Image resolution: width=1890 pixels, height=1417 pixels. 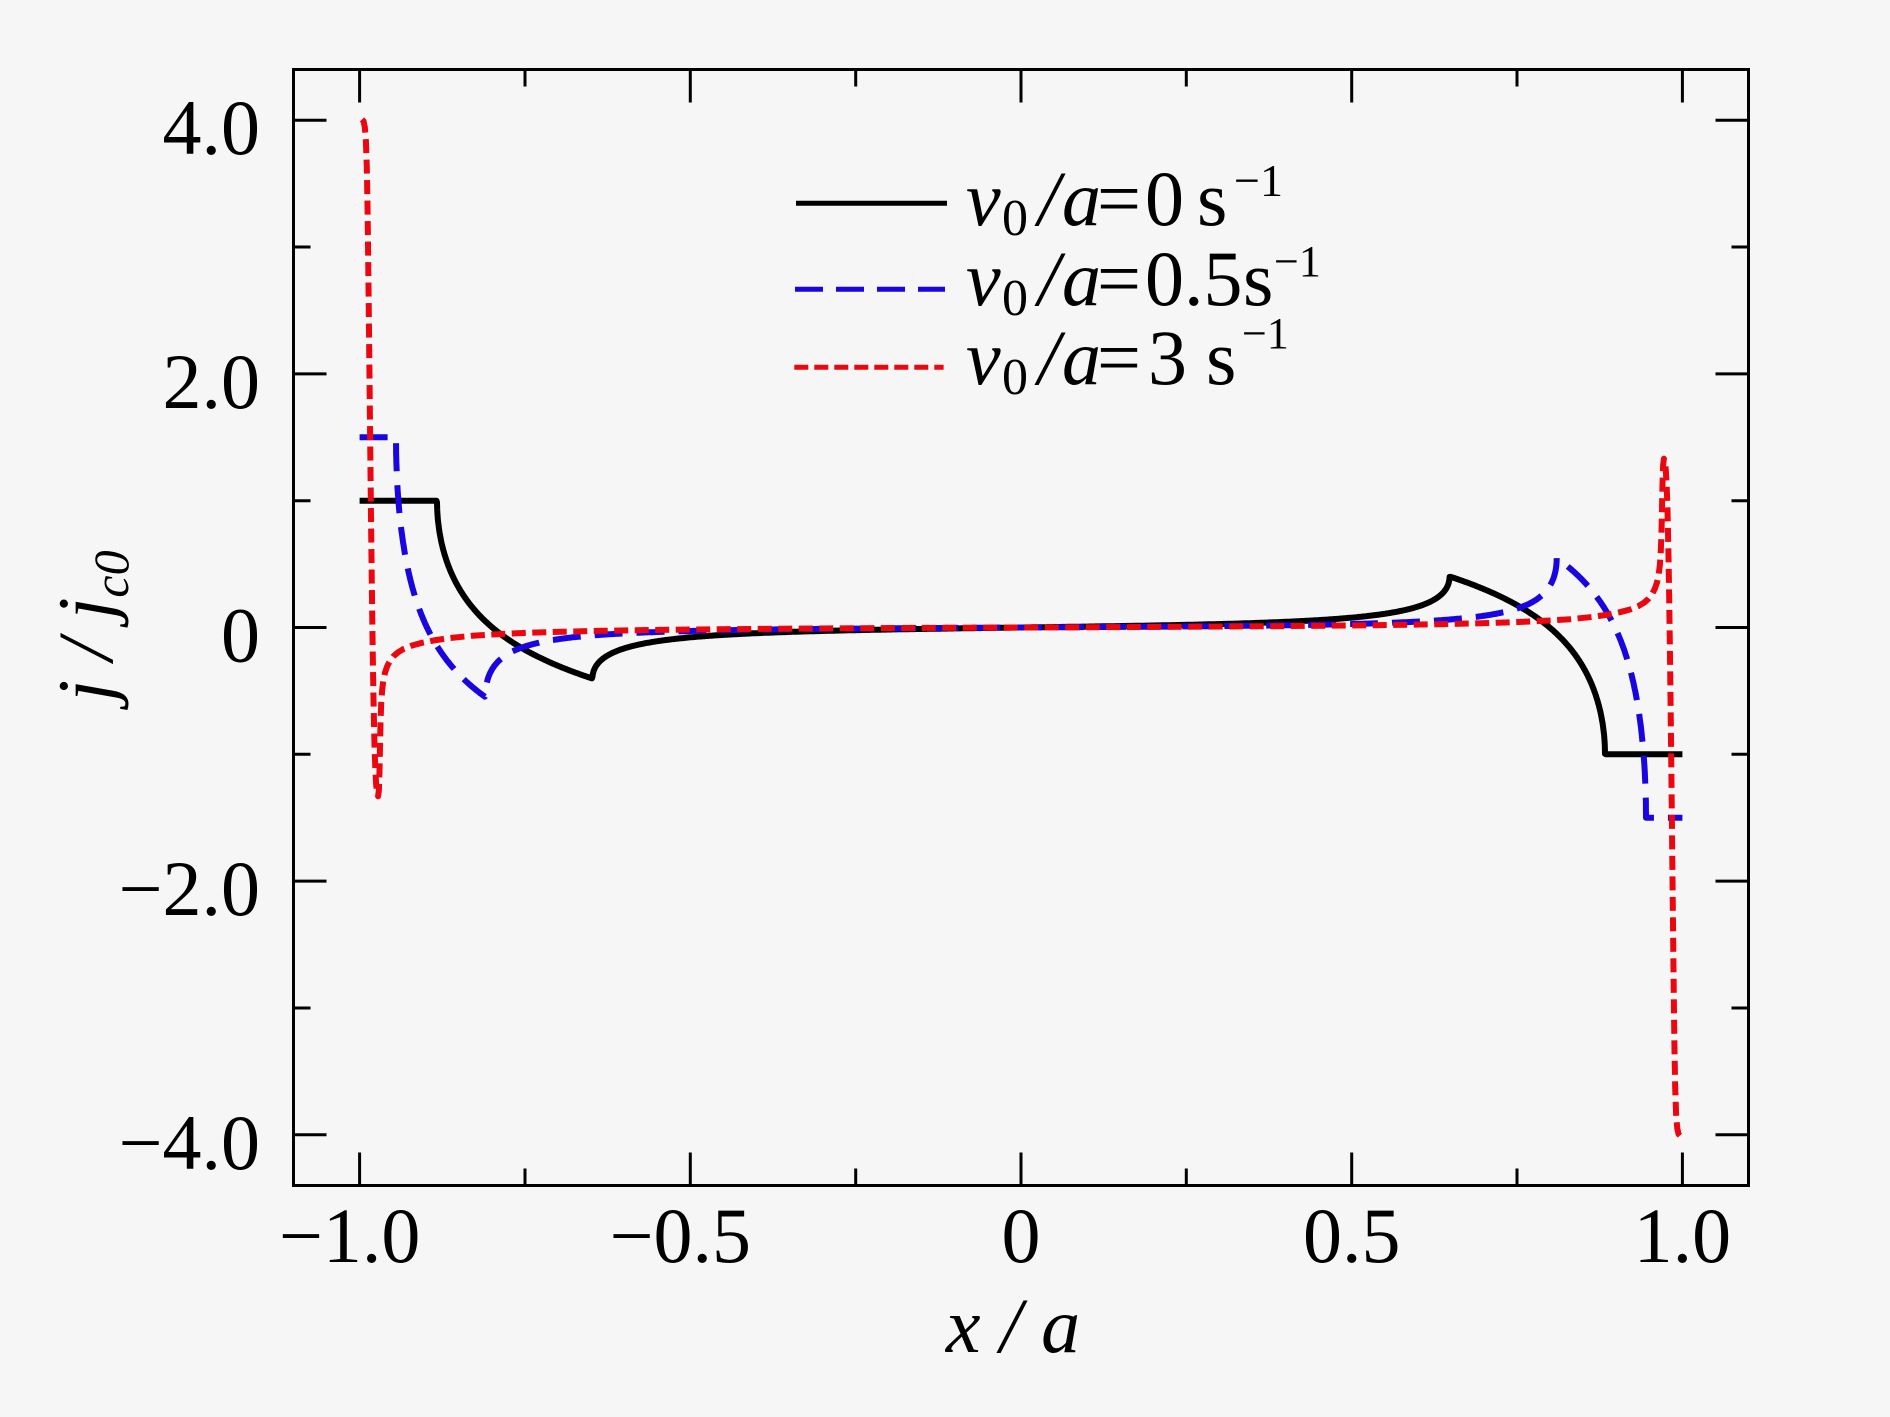 What do you see at coordinates (1352, 1235) in the screenshot?
I see `svg-text: 0.5` at bounding box center [1352, 1235].